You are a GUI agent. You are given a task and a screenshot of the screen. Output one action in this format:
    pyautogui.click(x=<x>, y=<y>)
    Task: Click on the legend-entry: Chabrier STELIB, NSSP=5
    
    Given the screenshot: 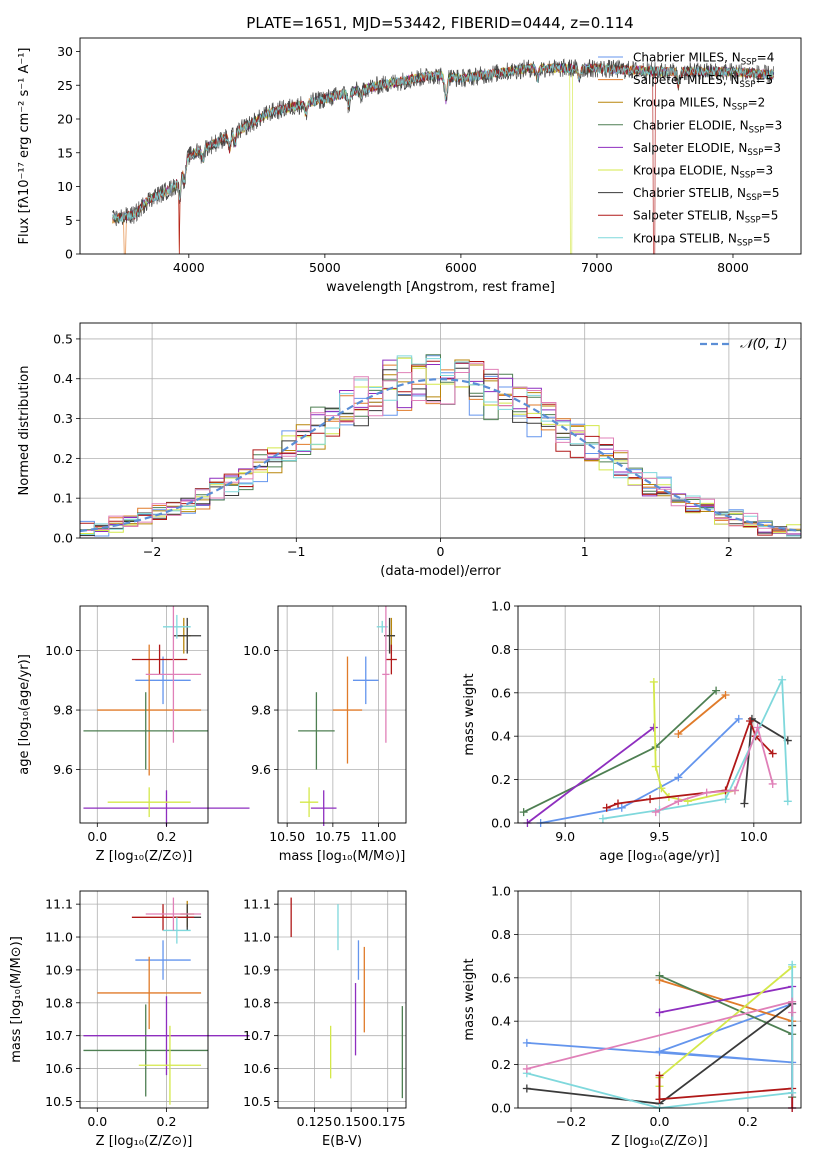 What is the action you would take?
    pyautogui.click(x=706, y=194)
    